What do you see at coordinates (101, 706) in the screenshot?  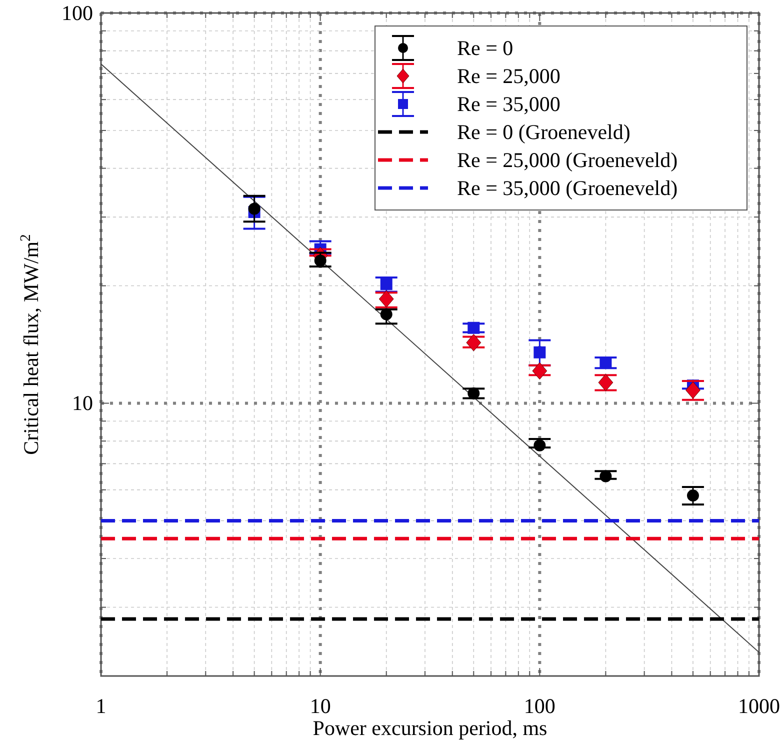 I see `x-tick-label: 1` at bounding box center [101, 706].